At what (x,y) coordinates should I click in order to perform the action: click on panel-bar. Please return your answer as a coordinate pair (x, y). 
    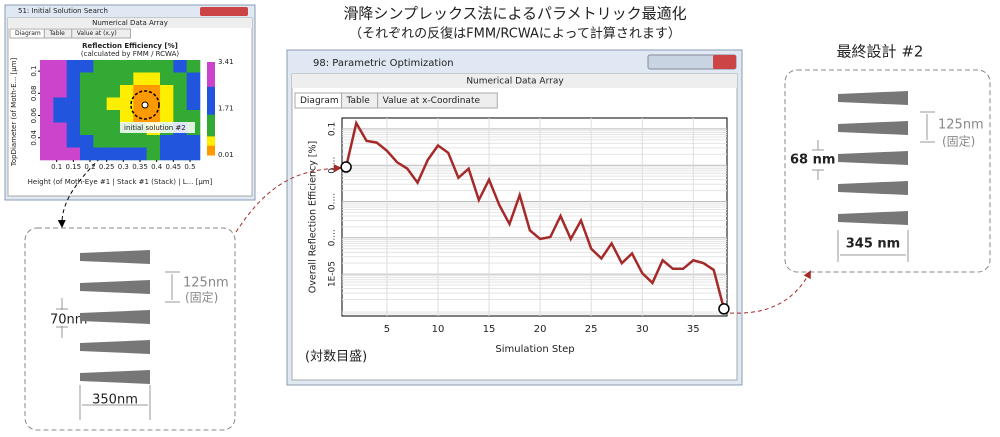
    Looking at the image, I should click on (130, 23).